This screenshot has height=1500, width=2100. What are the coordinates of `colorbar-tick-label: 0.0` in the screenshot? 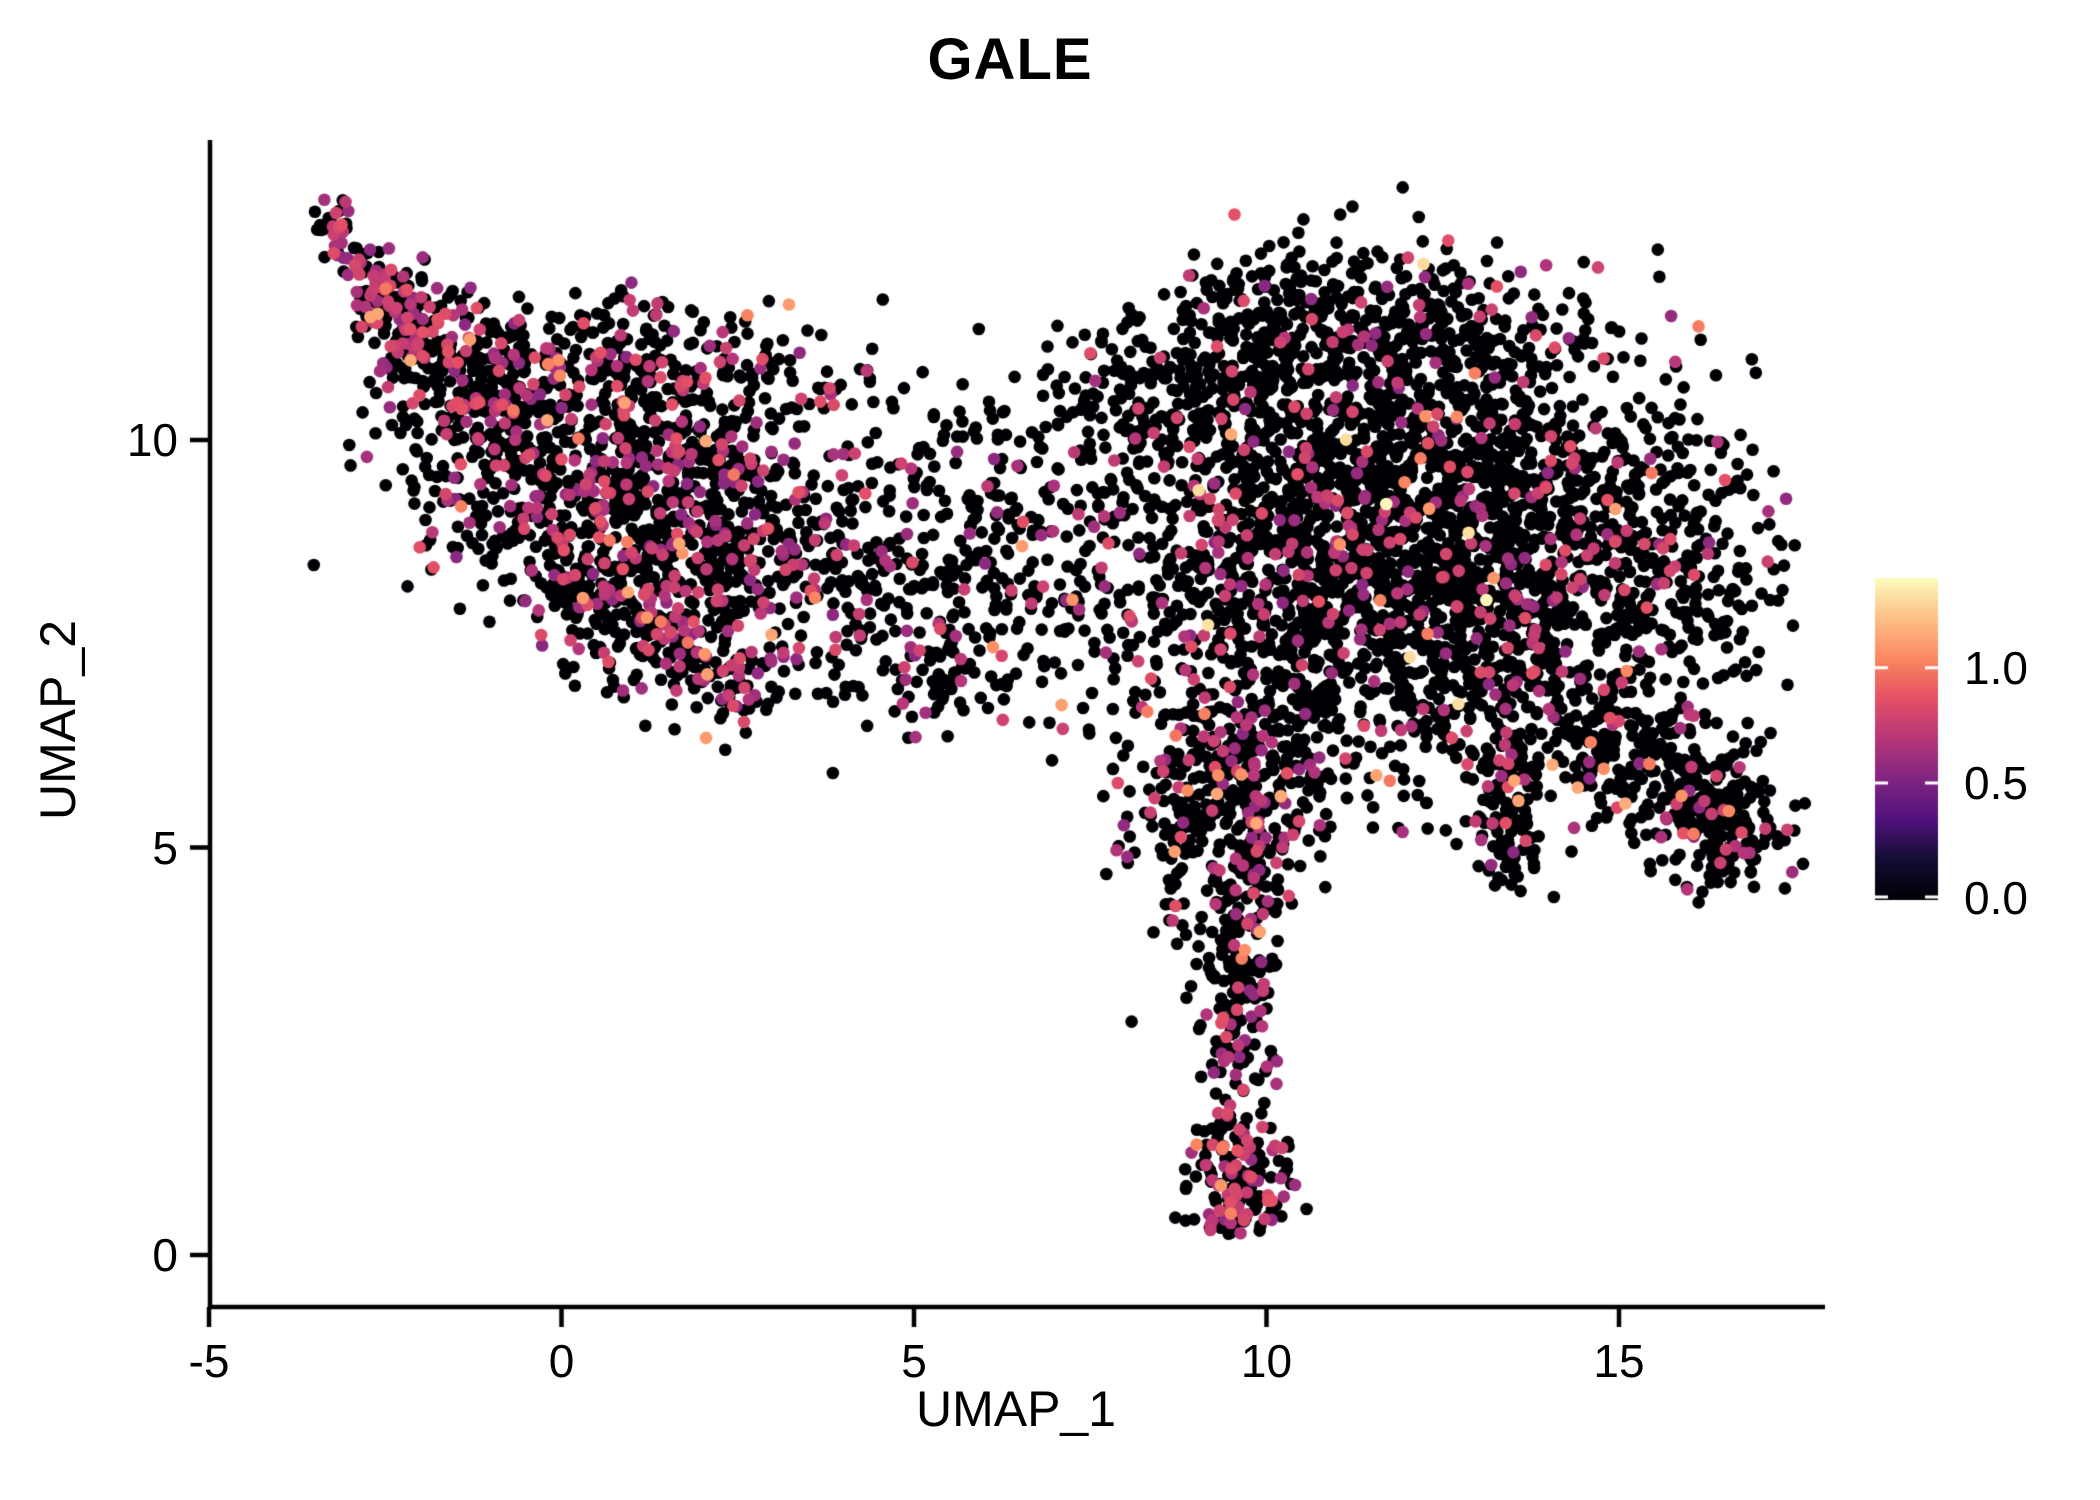 It's located at (1996, 898).